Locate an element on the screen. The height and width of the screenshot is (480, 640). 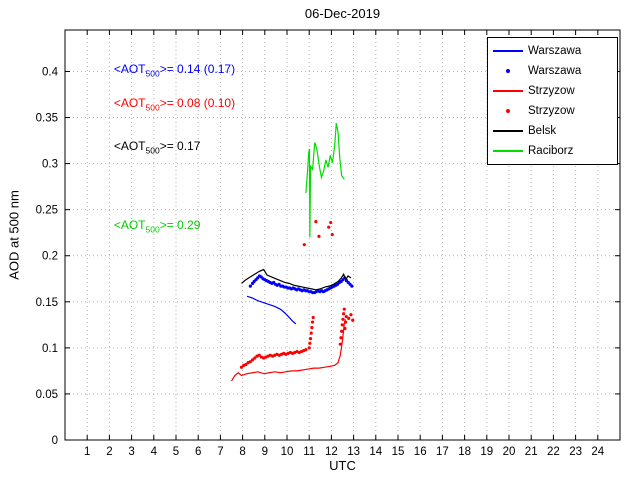
aot-annotation-raciborz: <AOT500>= 0.29 is located at coordinates (157, 226).